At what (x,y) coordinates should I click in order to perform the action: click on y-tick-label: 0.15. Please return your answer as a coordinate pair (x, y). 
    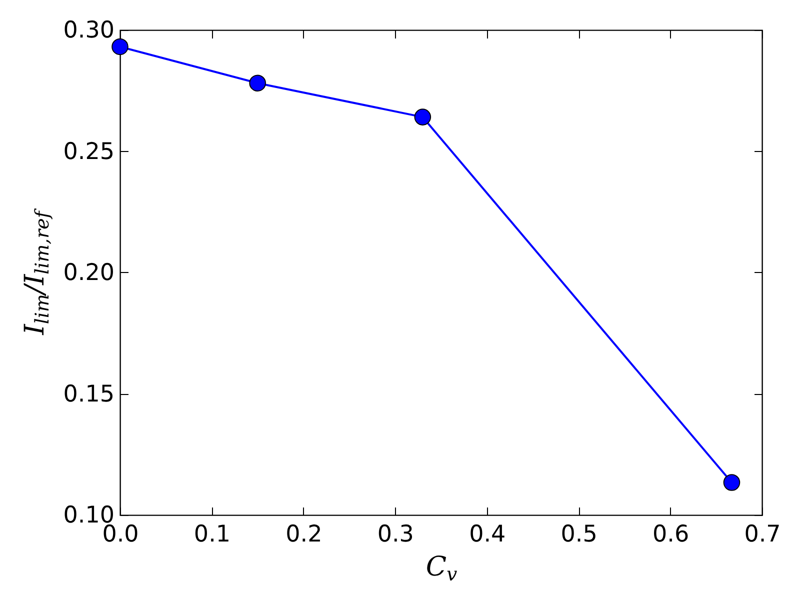
    Looking at the image, I should click on (88, 394).